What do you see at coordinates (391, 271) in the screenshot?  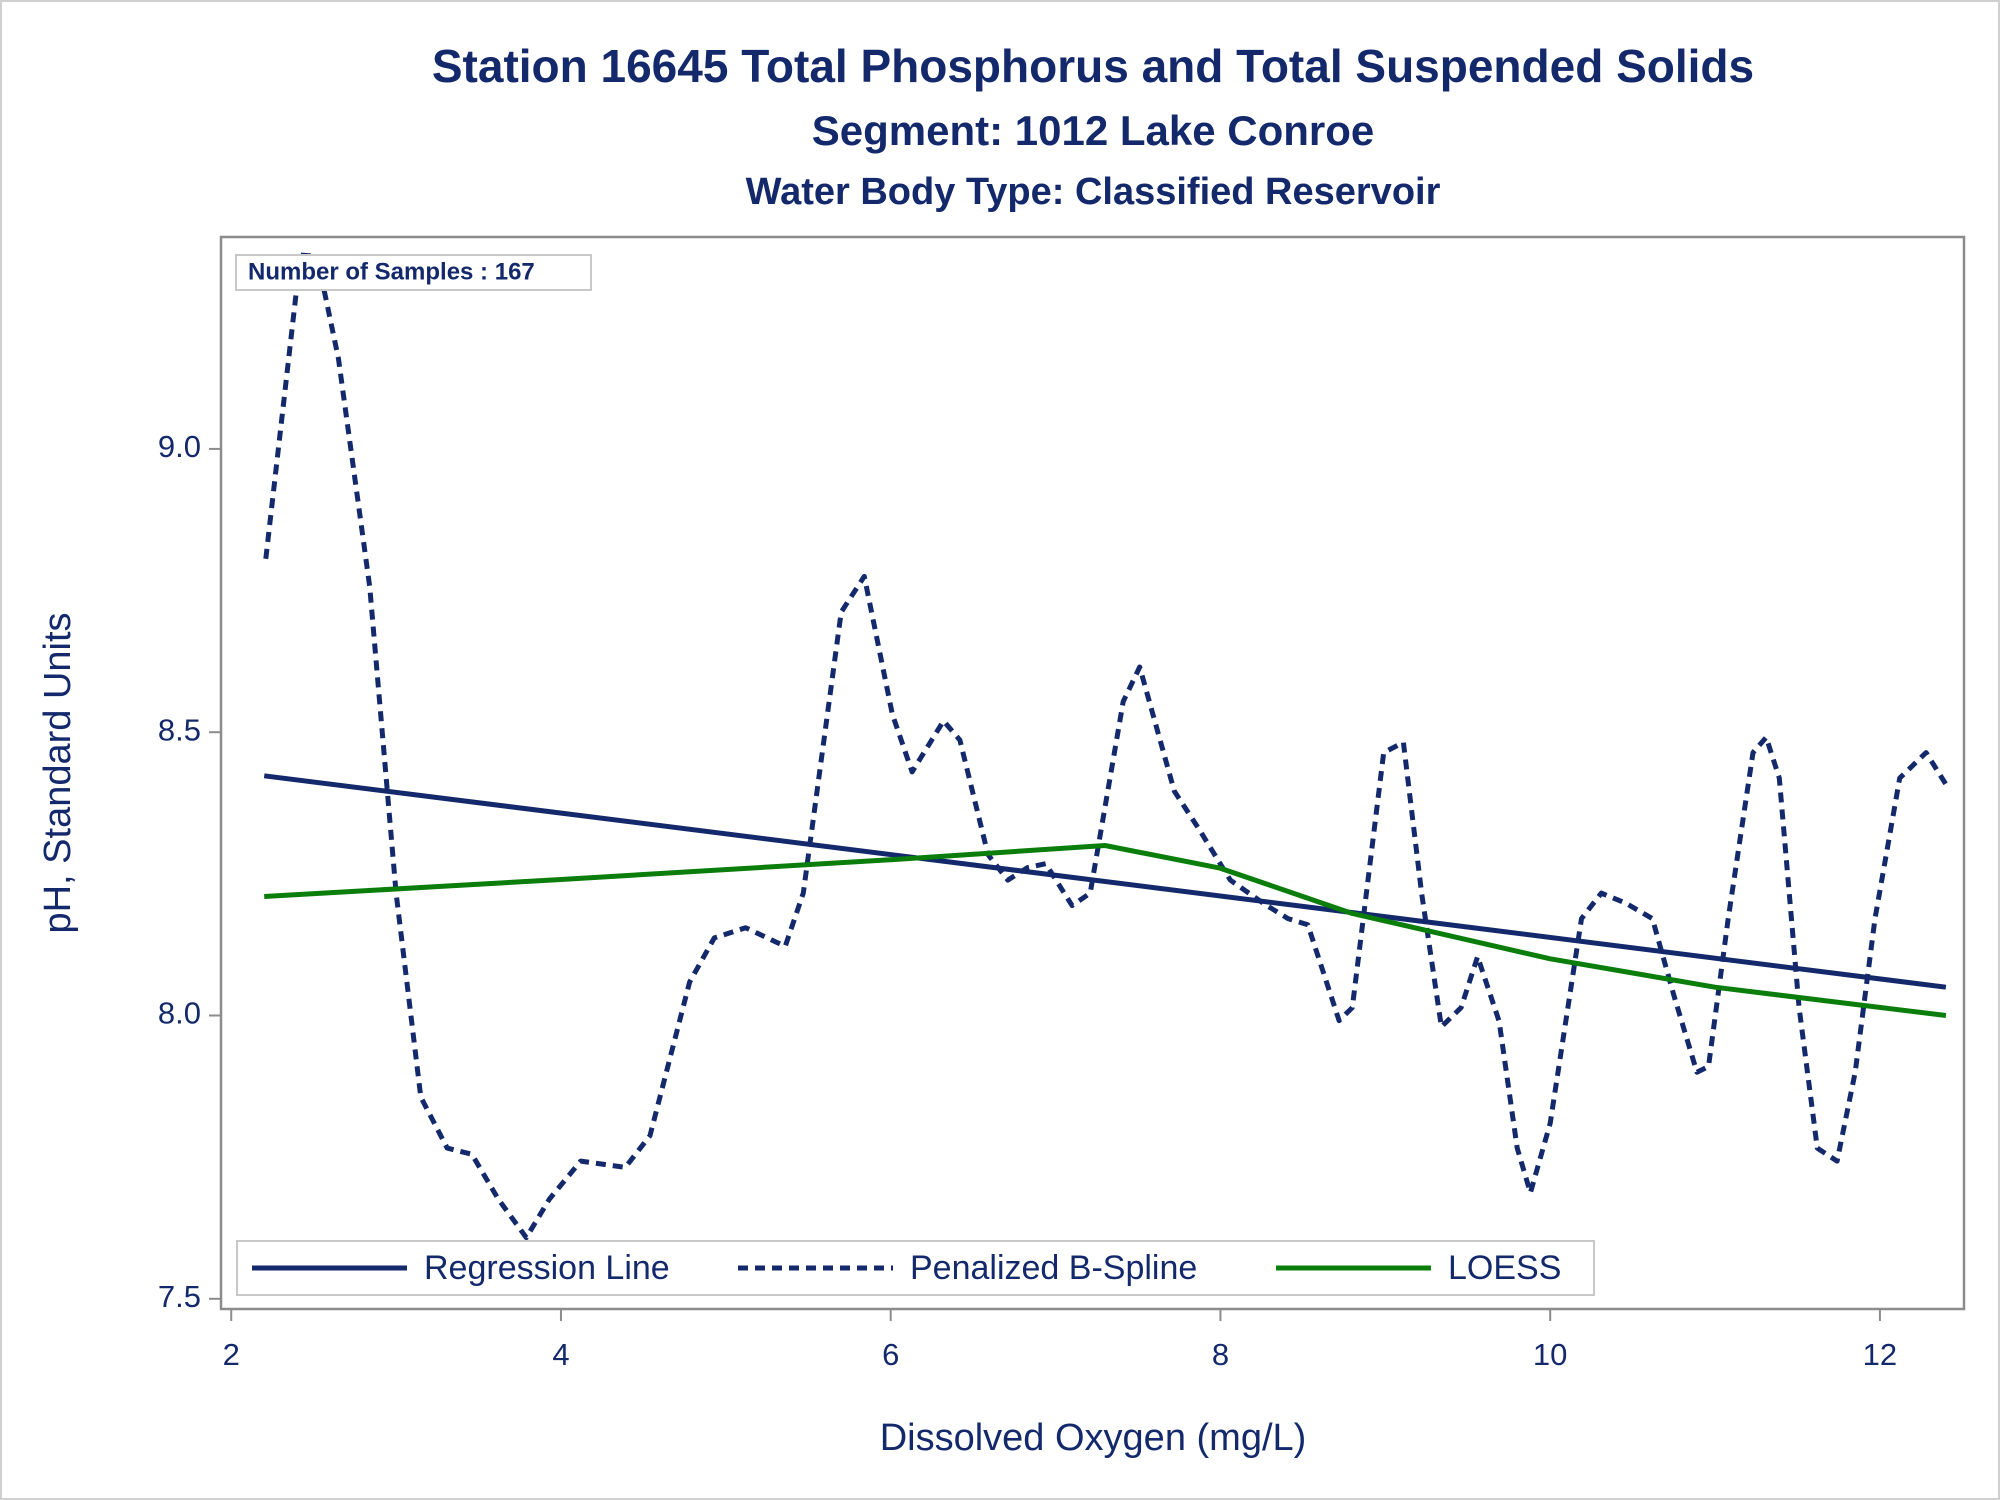 I see `annotation: Number of Samples : 167` at bounding box center [391, 271].